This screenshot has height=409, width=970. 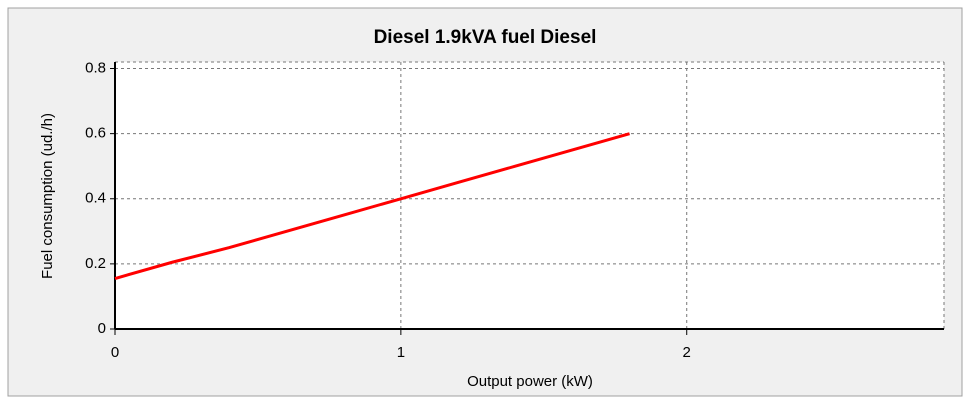 What do you see at coordinates (115, 352) in the screenshot?
I see `x-tick-label: 0` at bounding box center [115, 352].